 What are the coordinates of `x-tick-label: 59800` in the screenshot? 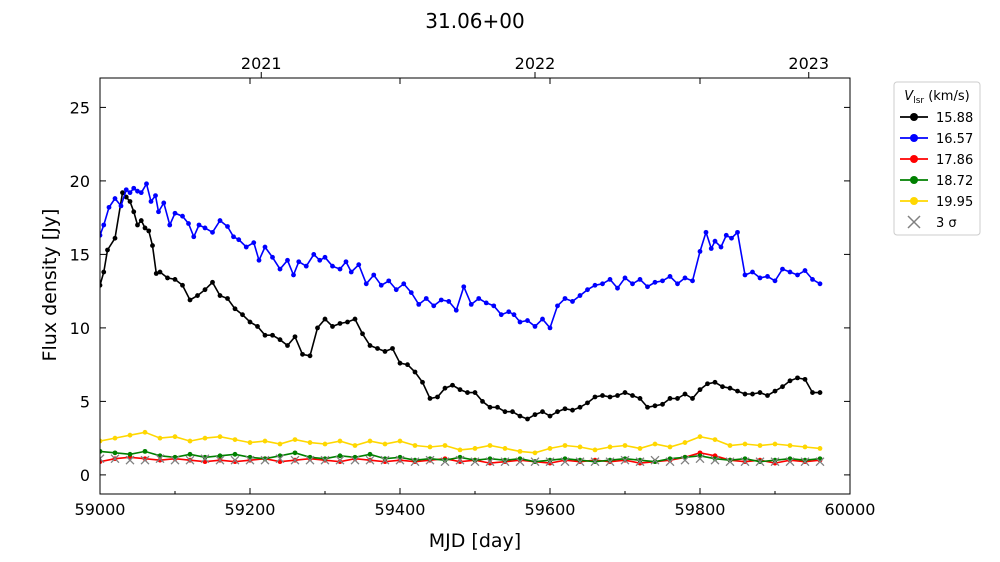 It's located at (700, 509).